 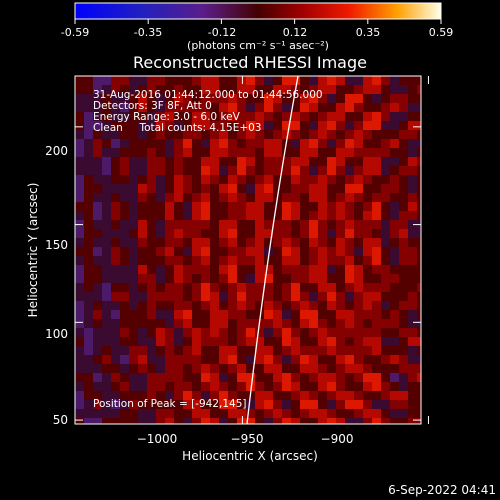 I want to click on x-axis-label: Heliocentric X (arcsec), so click(x=250, y=456).